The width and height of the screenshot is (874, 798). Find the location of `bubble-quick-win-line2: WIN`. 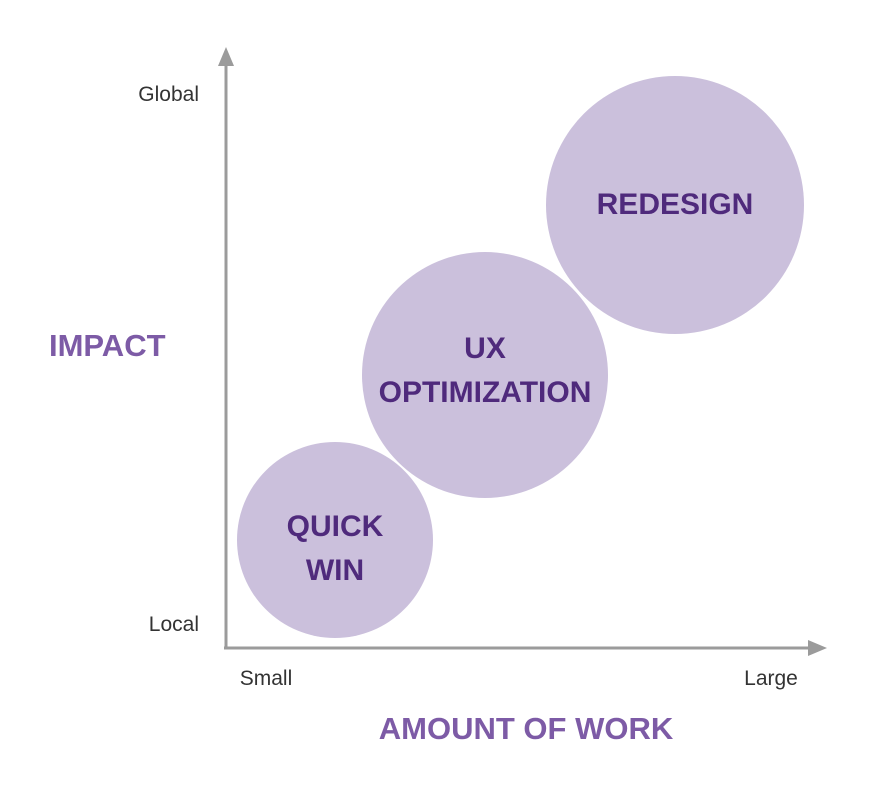

bubble-quick-win-line2: WIN is located at coordinates (335, 570).